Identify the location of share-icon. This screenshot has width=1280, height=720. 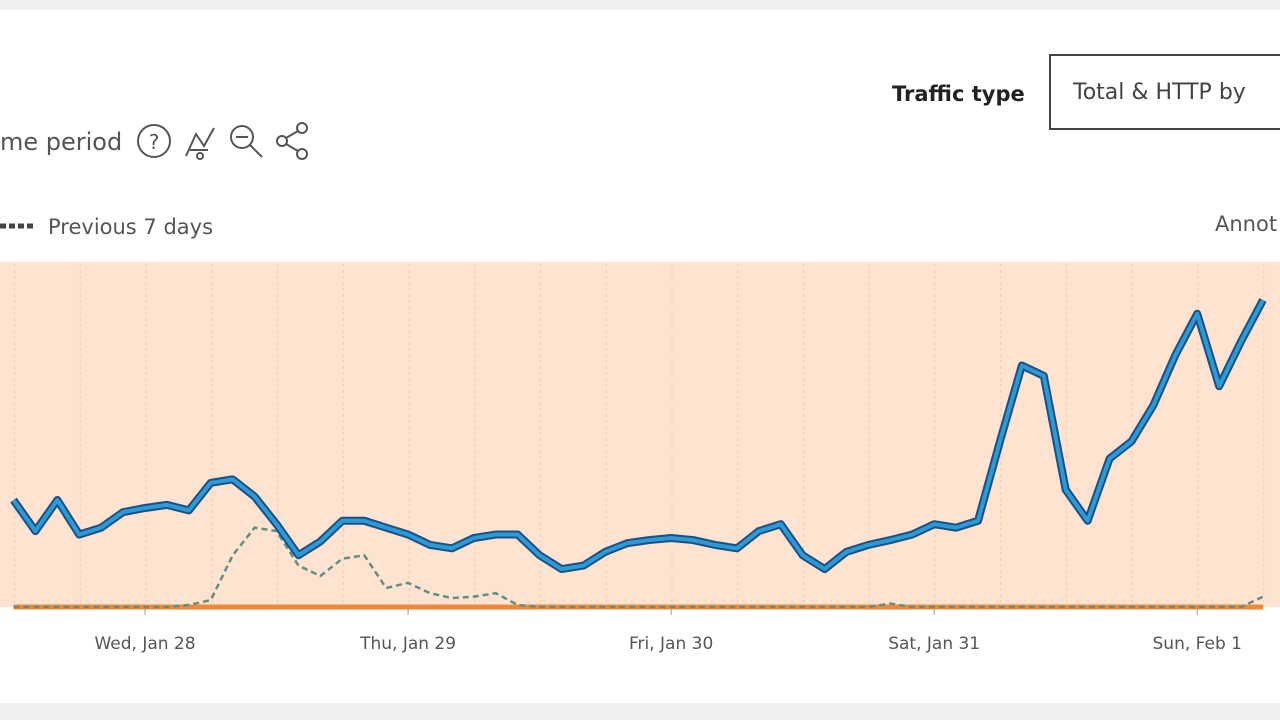
(292, 141).